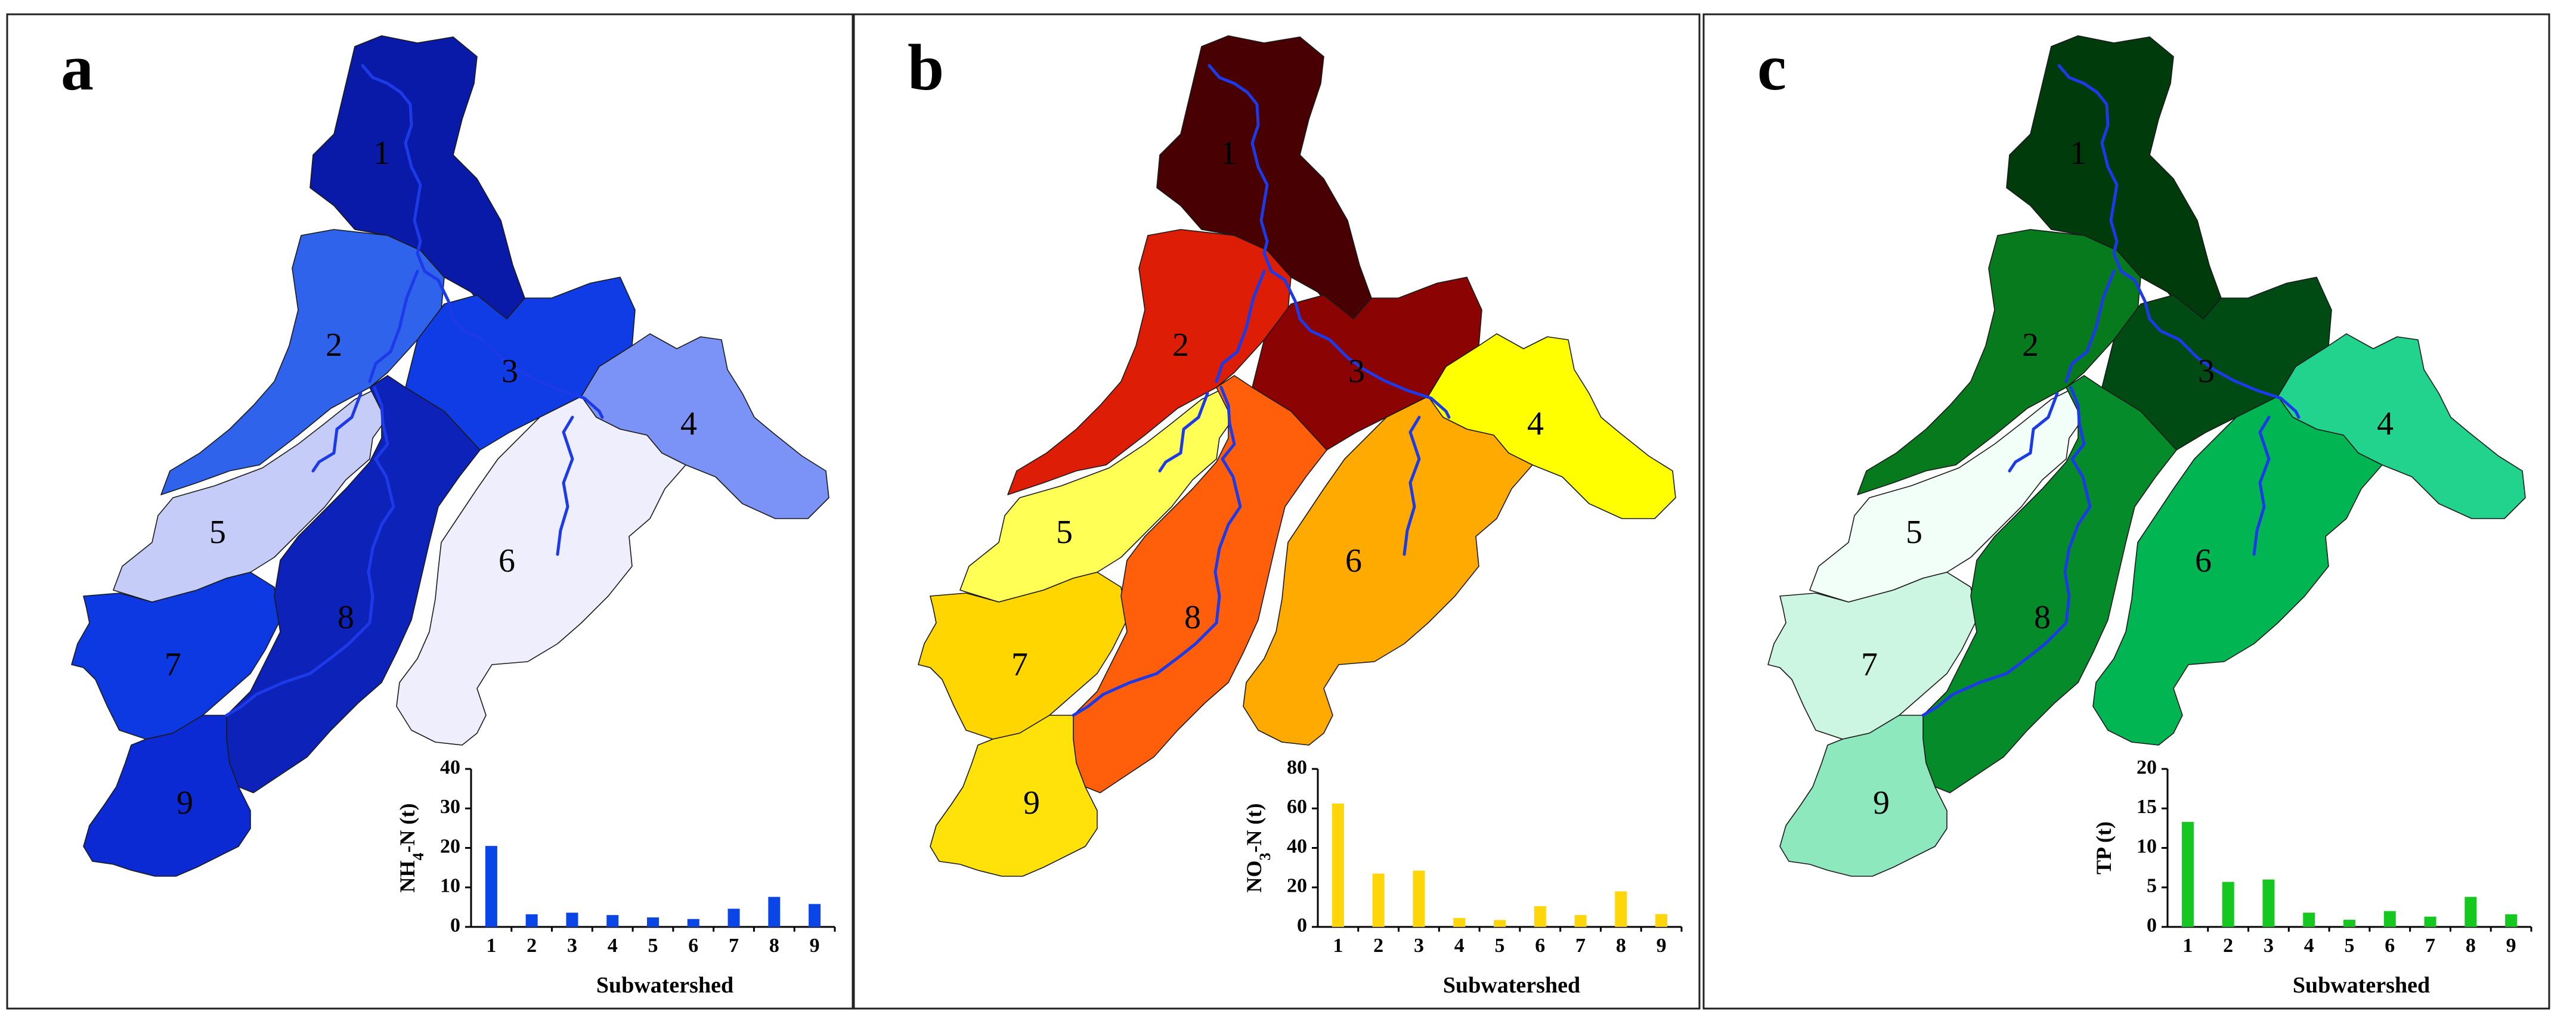  What do you see at coordinates (418, 856) in the screenshot?
I see `y-axis-label-sub: 4` at bounding box center [418, 856].